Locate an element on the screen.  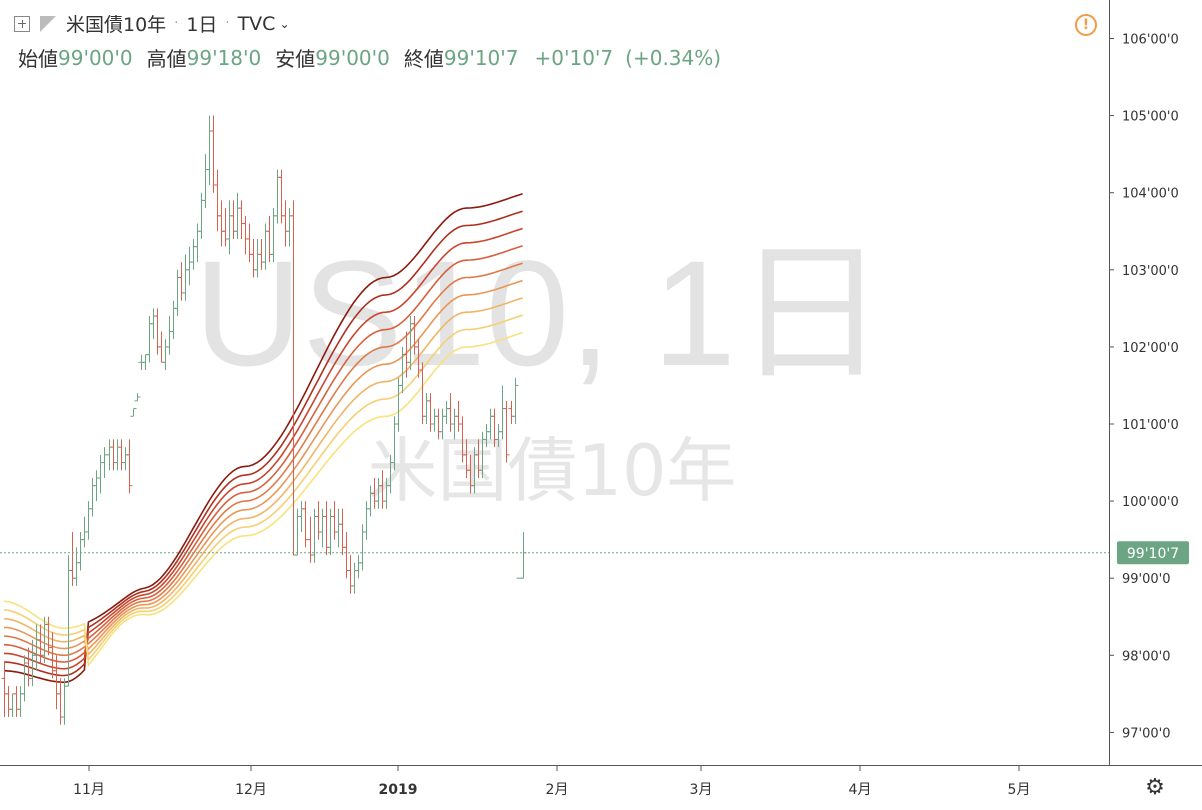
open-value: 99'00'0 is located at coordinates (95, 57).